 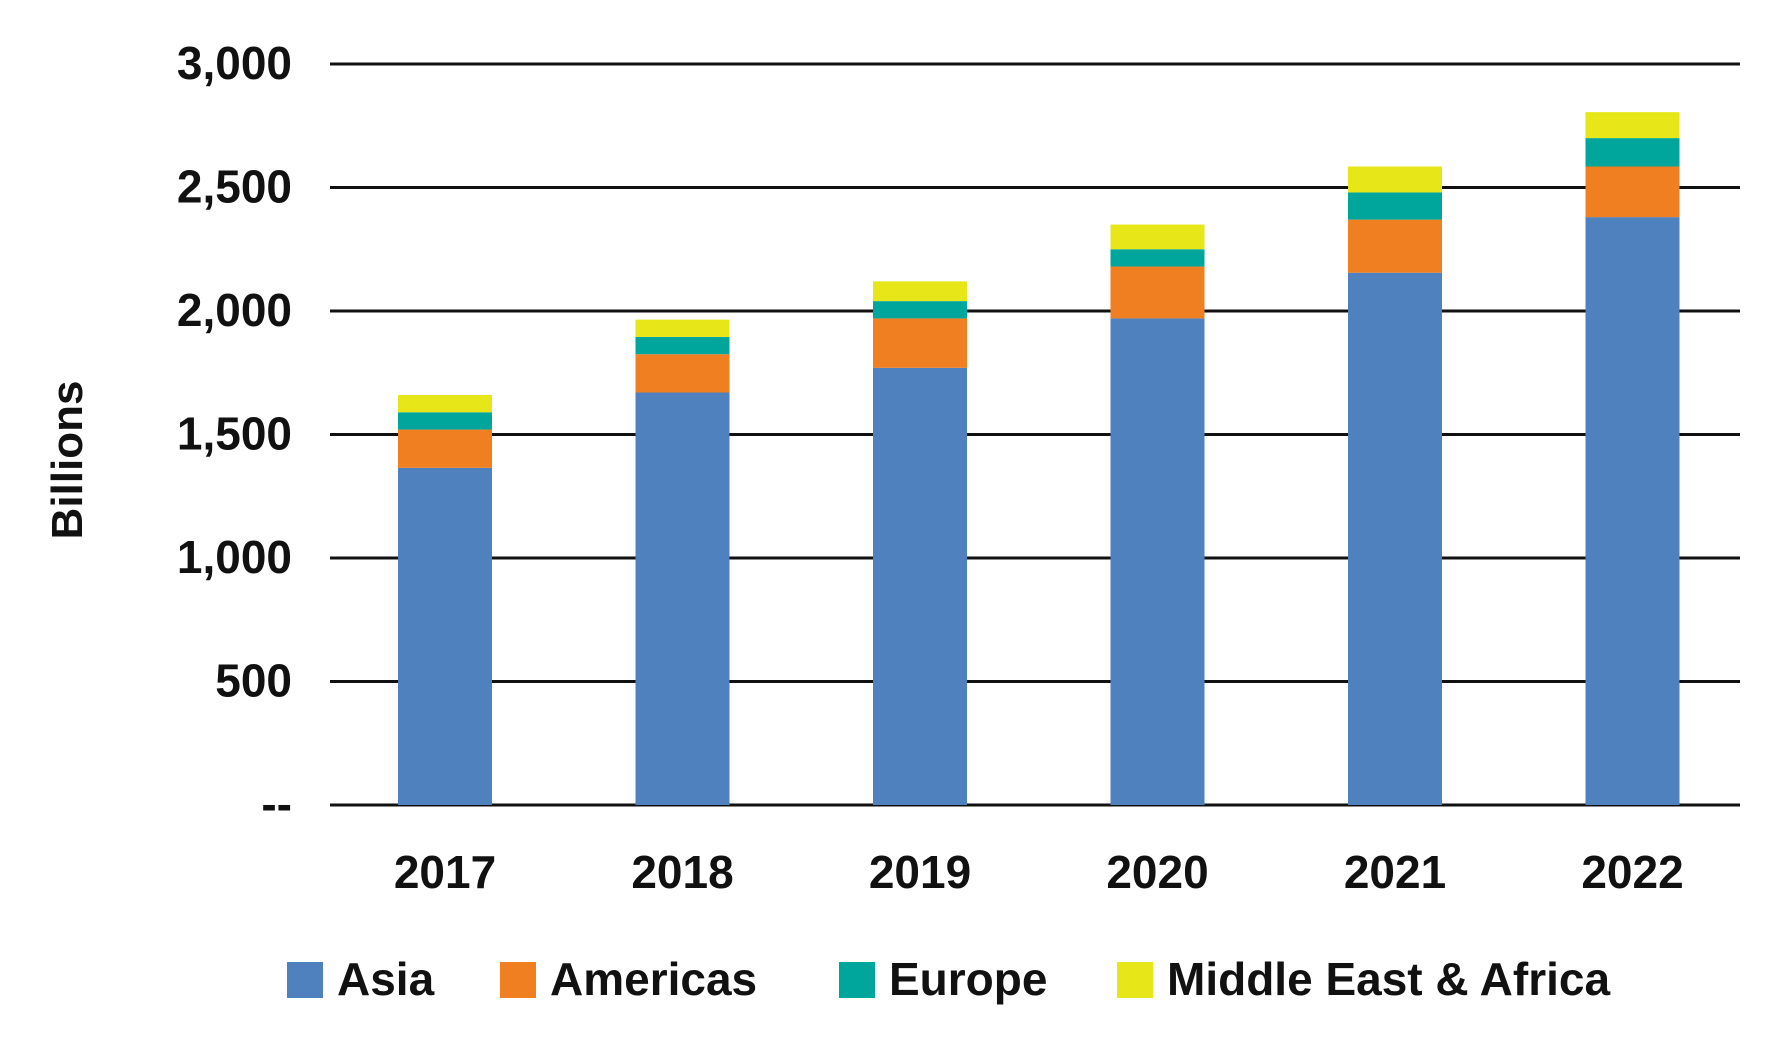 What do you see at coordinates (234, 187) in the screenshot?
I see `y-tick-label: 2,500` at bounding box center [234, 187].